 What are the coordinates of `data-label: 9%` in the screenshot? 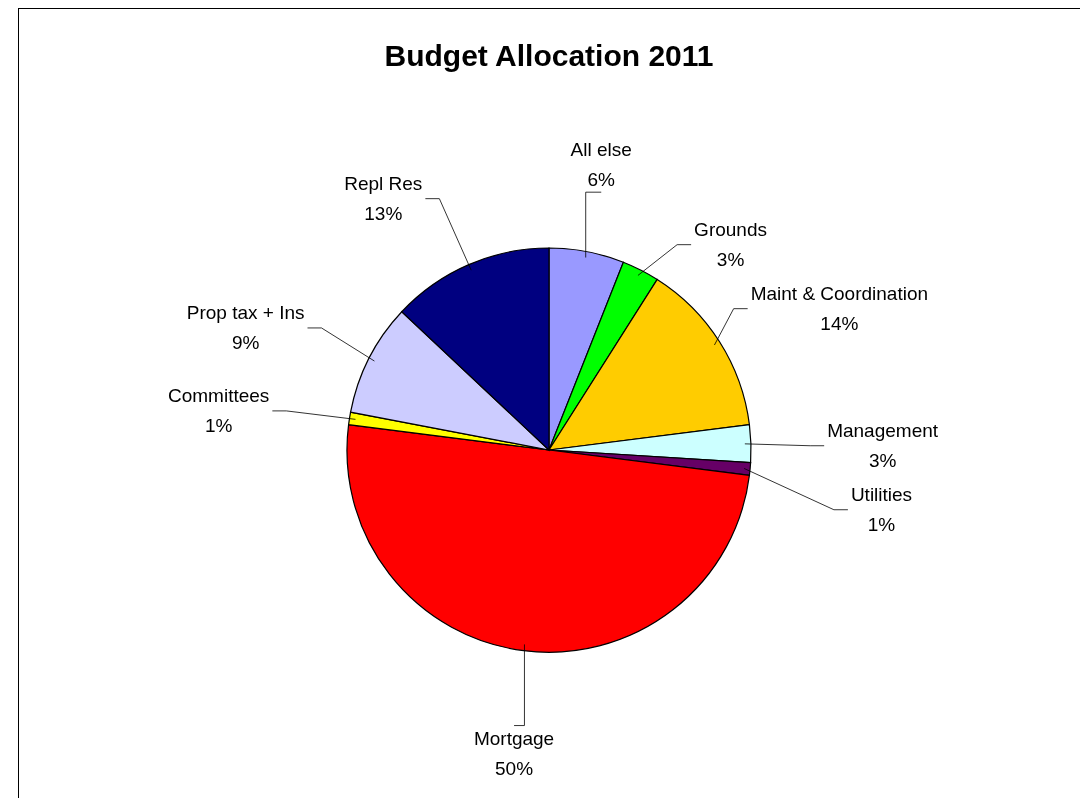 It's located at (245, 343).